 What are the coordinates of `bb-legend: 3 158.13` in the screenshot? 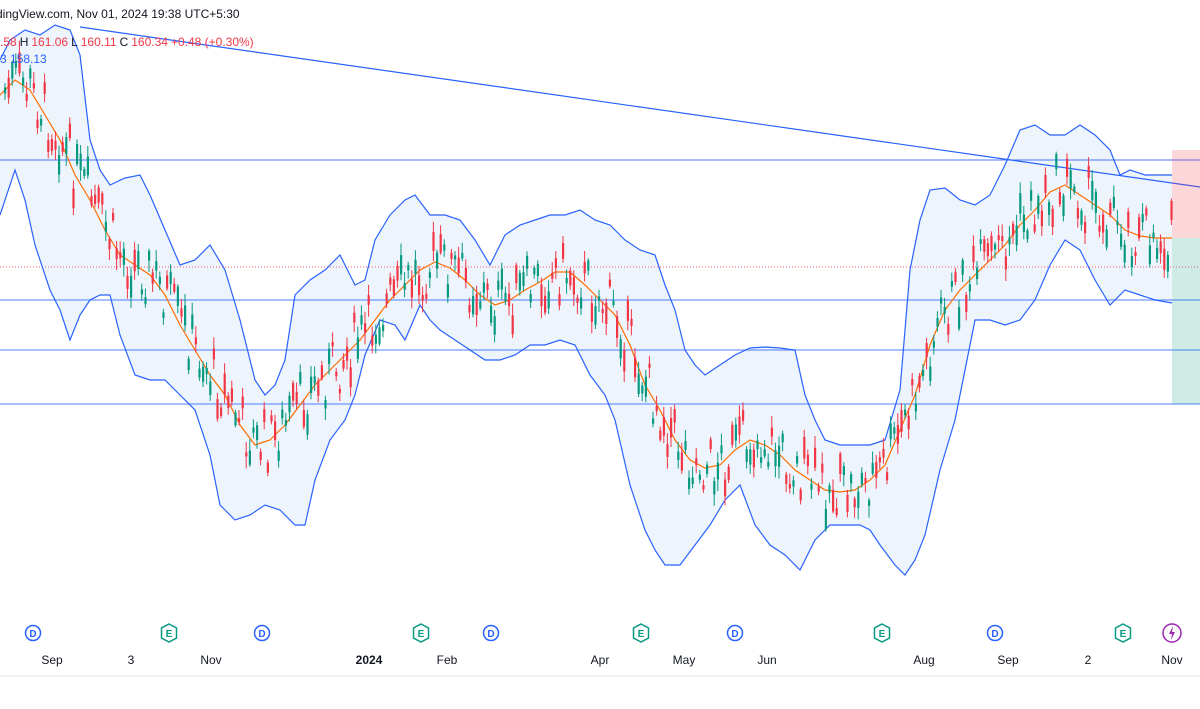 It's located at (23, 59).